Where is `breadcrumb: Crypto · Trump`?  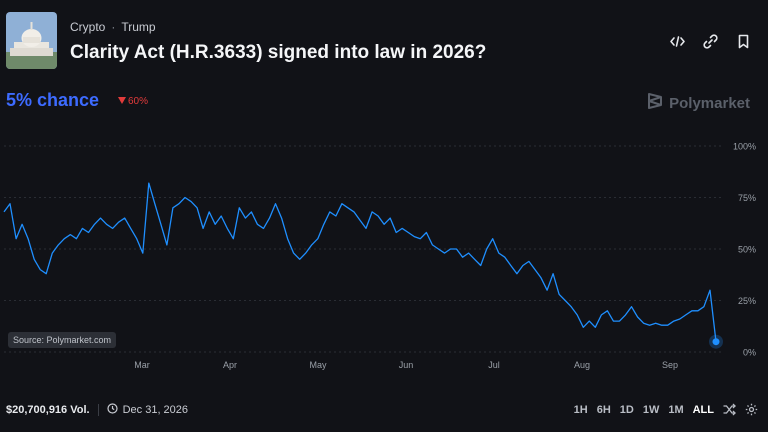 breadcrumb: Crypto · Trump is located at coordinates (113, 27).